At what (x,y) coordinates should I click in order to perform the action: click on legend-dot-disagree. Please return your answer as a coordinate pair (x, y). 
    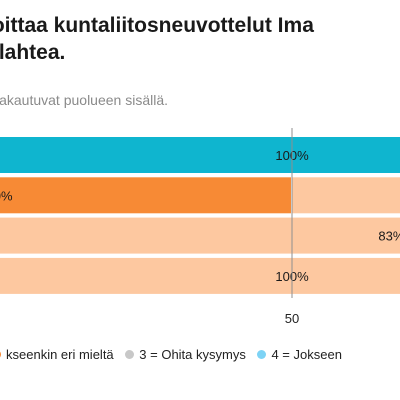
    Looking at the image, I should click on (0, 354).